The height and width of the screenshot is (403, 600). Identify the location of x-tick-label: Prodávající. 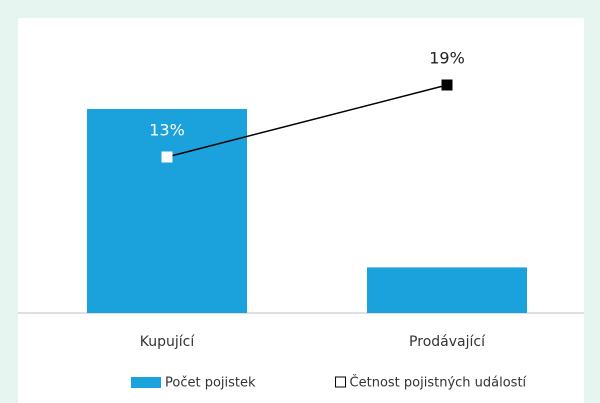
(447, 342).